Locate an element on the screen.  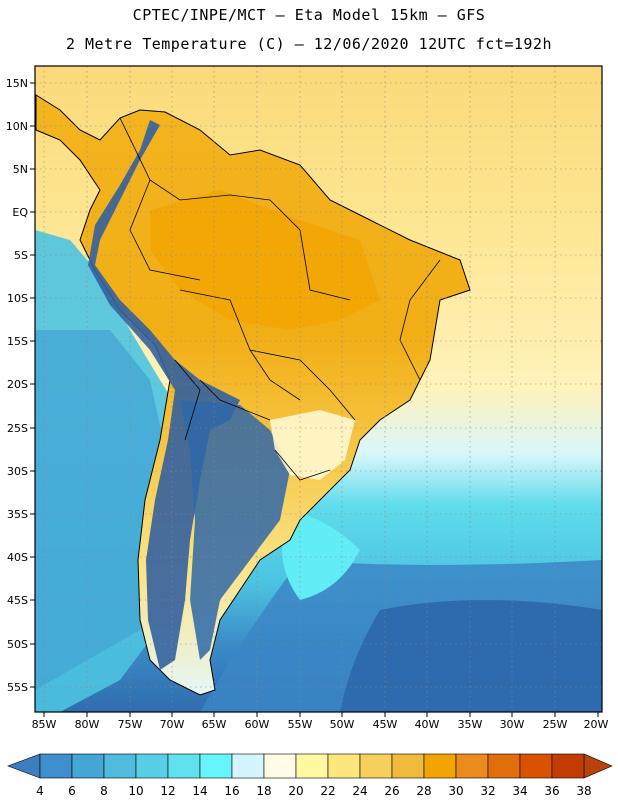
lat-label: EQ is located at coordinates (20, 212).